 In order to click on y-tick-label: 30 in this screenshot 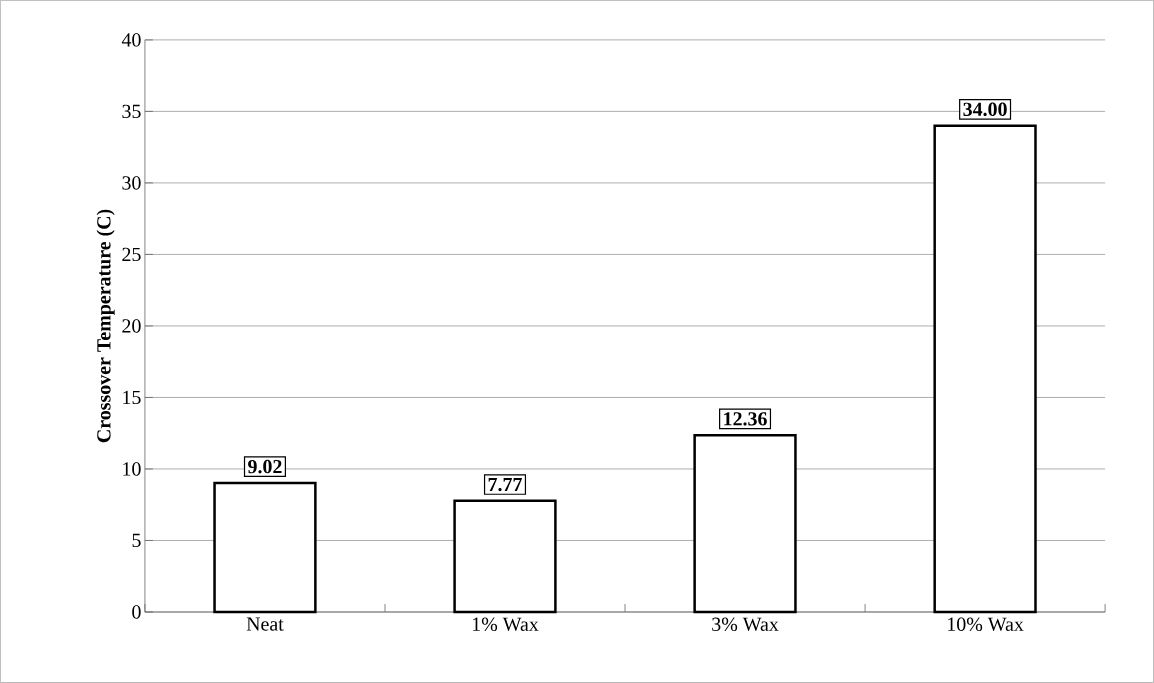, I will do `click(131, 183)`.